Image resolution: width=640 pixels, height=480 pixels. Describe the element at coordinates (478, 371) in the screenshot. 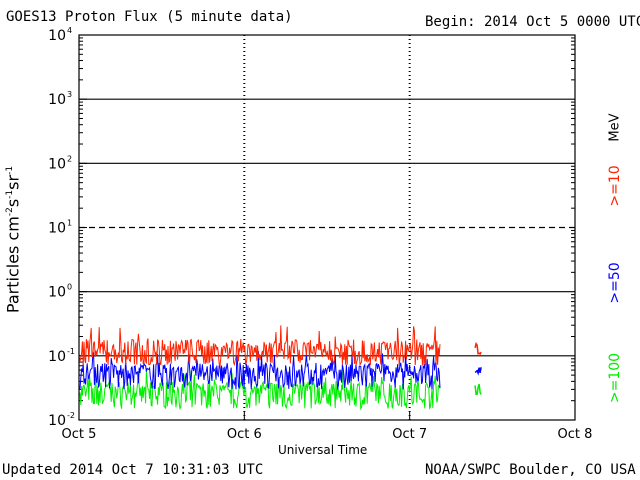

I see `series-segment->=50` at that location.